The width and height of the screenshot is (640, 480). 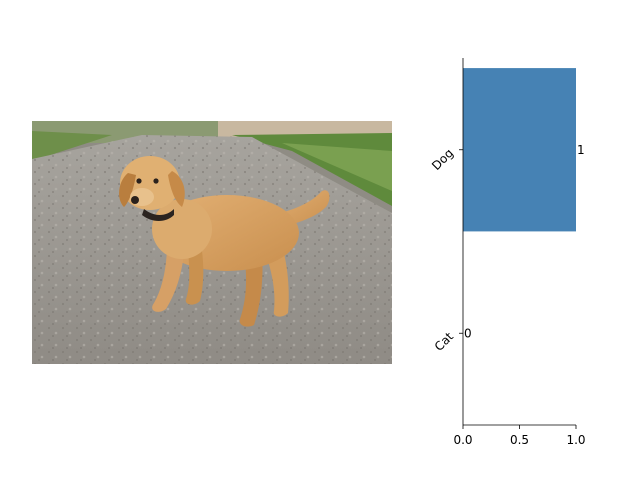 What do you see at coordinates (444, 341) in the screenshot?
I see `y-tick-label-cat: Cat` at bounding box center [444, 341].